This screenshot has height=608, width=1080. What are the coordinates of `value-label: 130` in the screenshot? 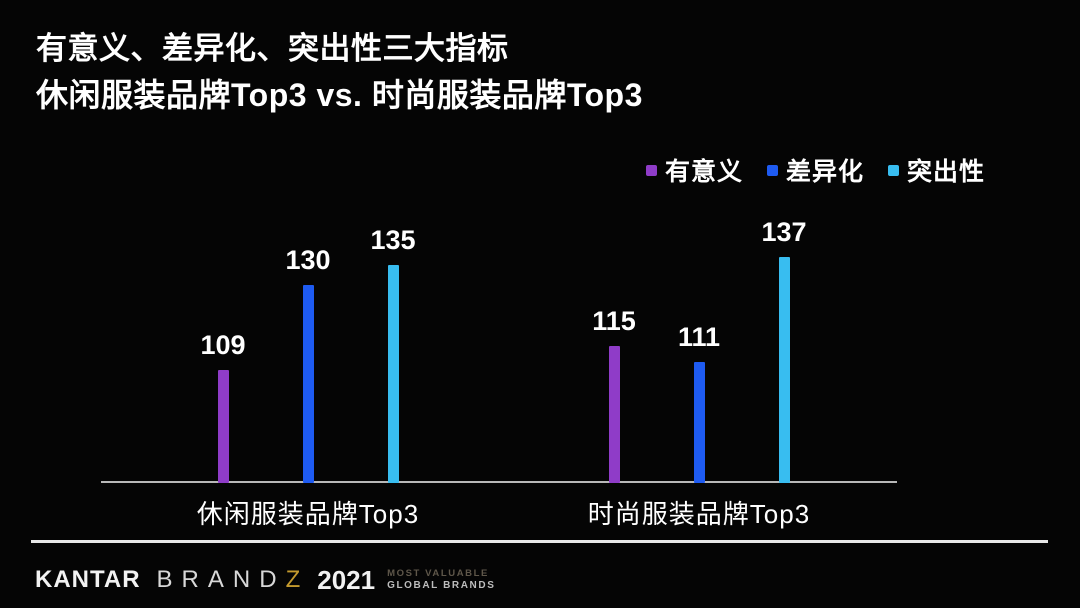 It's located at (308, 260).